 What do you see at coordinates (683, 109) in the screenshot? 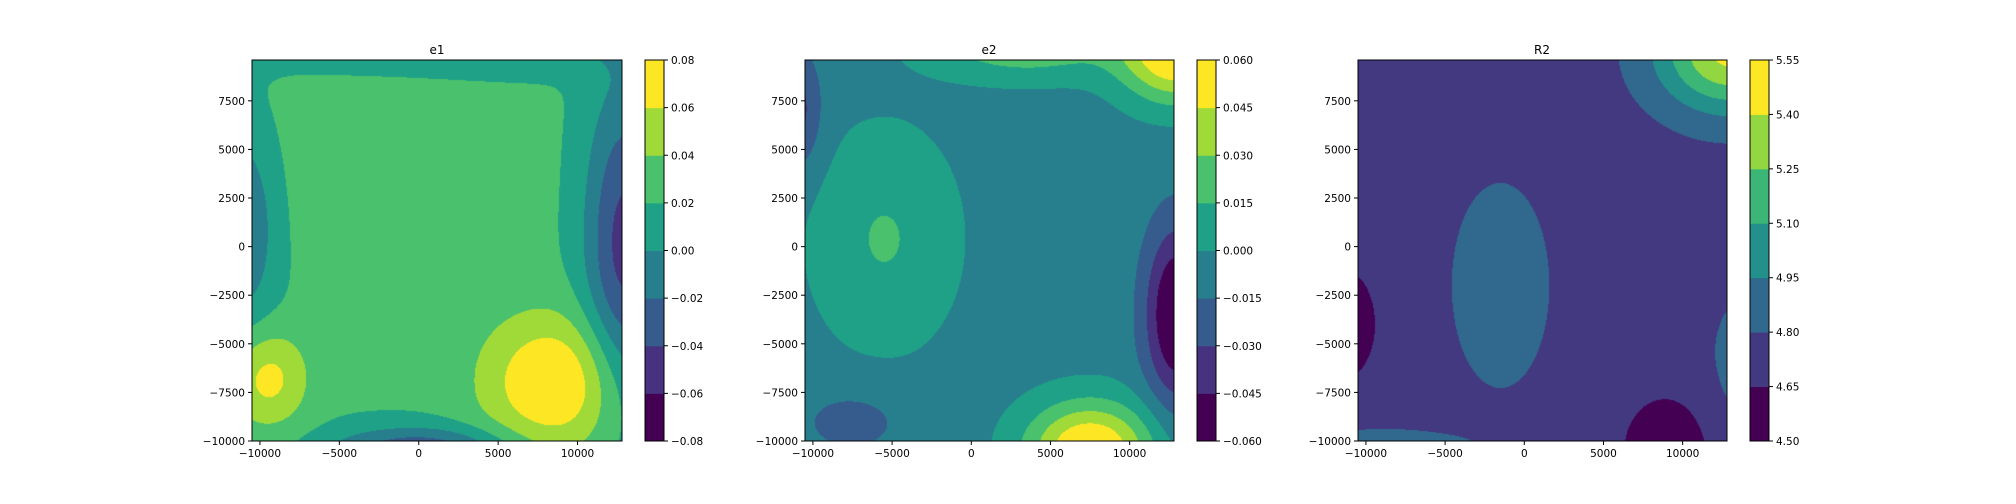
I see `colorbar-tick-label: 0.06` at bounding box center [683, 109].